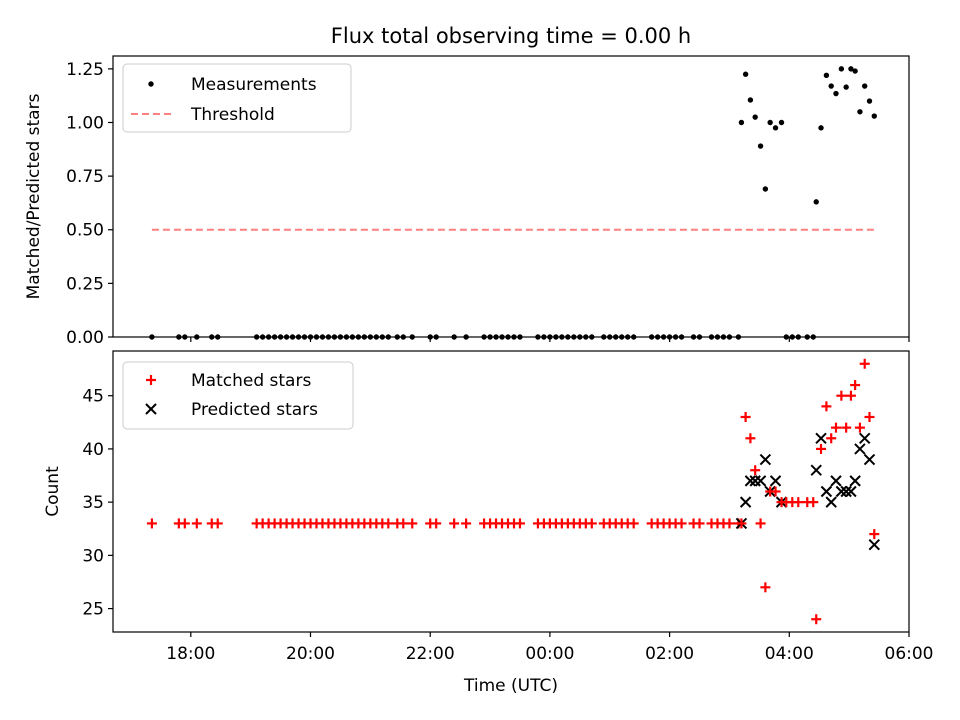 The width and height of the screenshot is (960, 720). What do you see at coordinates (310, 654) in the screenshot?
I see `x-tick-label: 20:00` at bounding box center [310, 654].